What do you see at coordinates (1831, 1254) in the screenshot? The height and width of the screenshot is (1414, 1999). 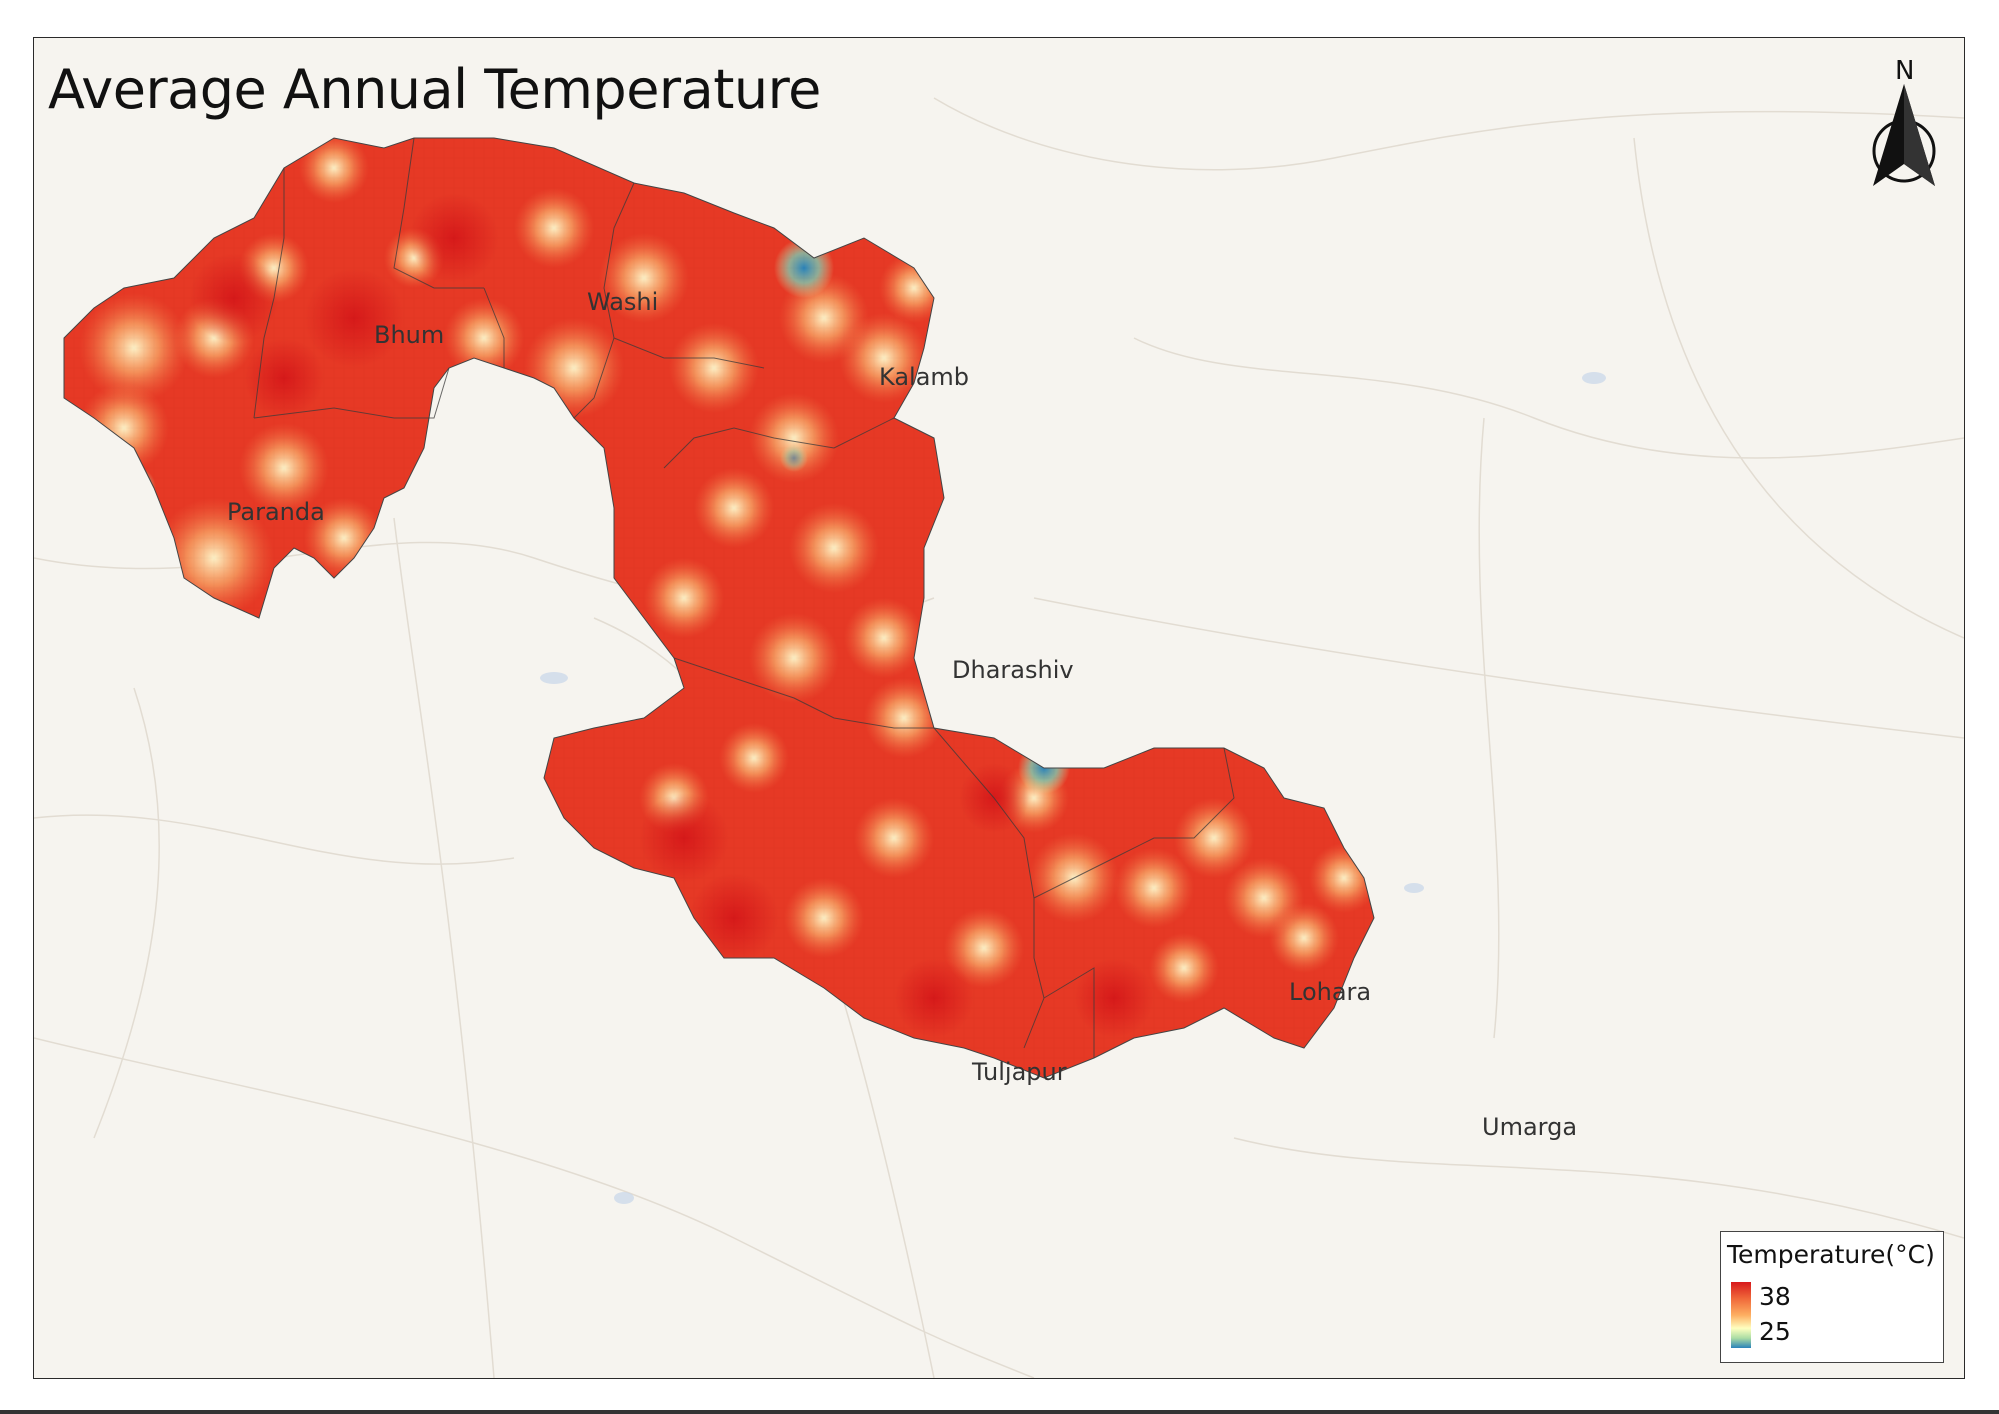 I see `legend-title: Temperature(°C)` at bounding box center [1831, 1254].